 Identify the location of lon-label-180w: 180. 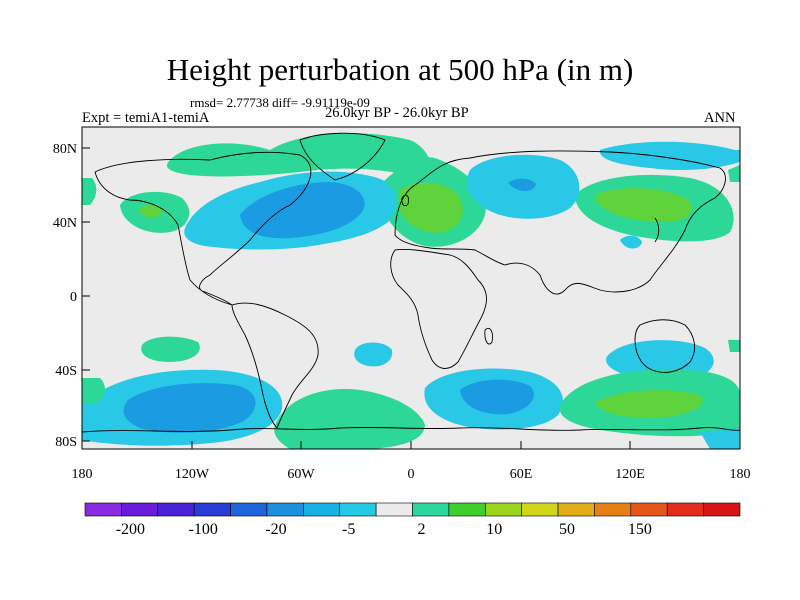
(82, 474).